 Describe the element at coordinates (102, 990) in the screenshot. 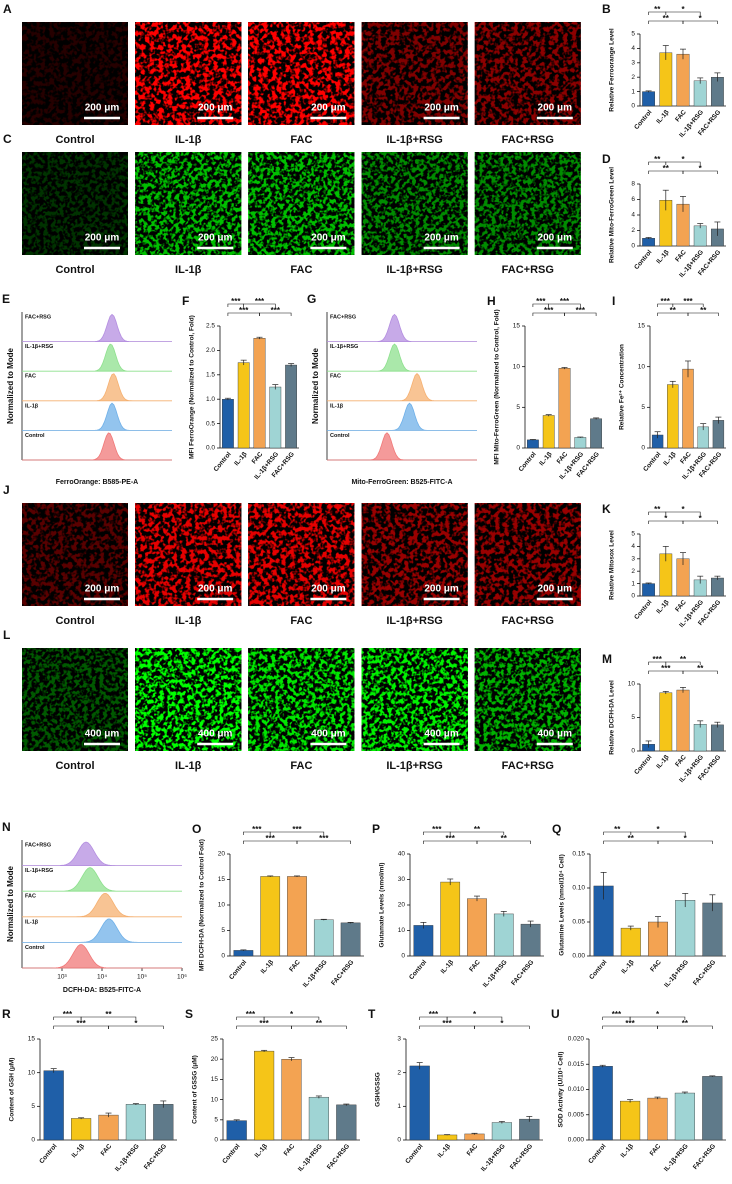

I see `x-axis-label: DCFH-DA: B525-FITC-A` at that location.